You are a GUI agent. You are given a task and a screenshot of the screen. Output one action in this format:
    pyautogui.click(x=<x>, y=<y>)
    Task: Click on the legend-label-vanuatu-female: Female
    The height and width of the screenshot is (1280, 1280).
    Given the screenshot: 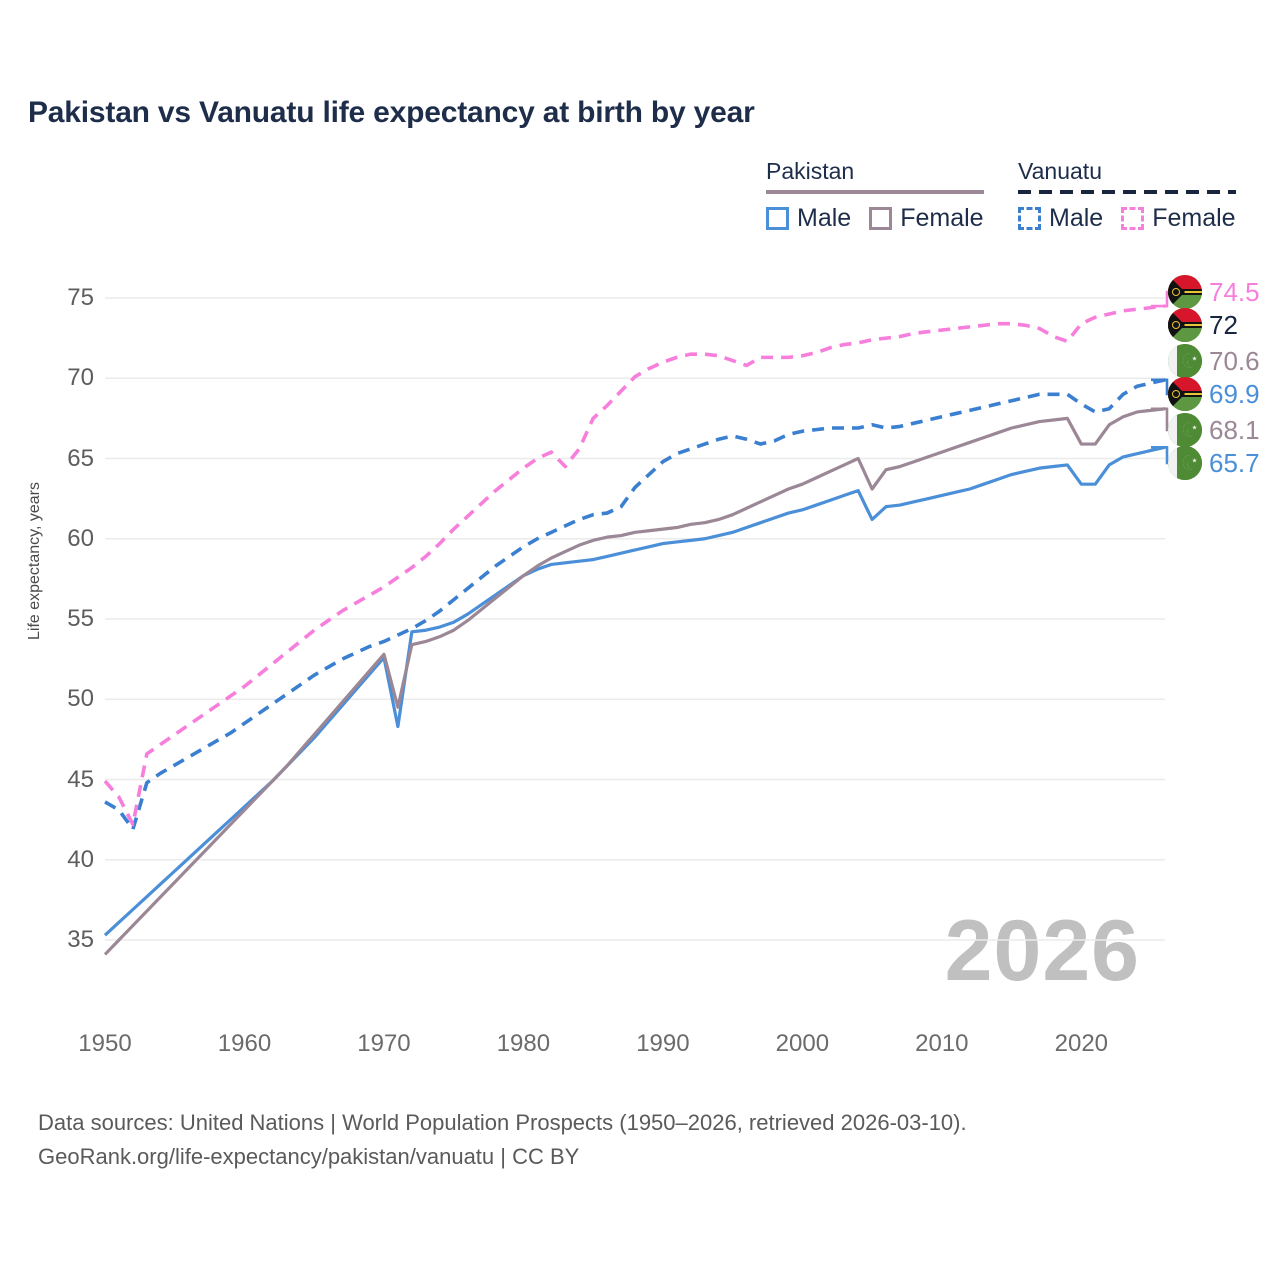 What is the action you would take?
    pyautogui.click(x=1194, y=218)
    